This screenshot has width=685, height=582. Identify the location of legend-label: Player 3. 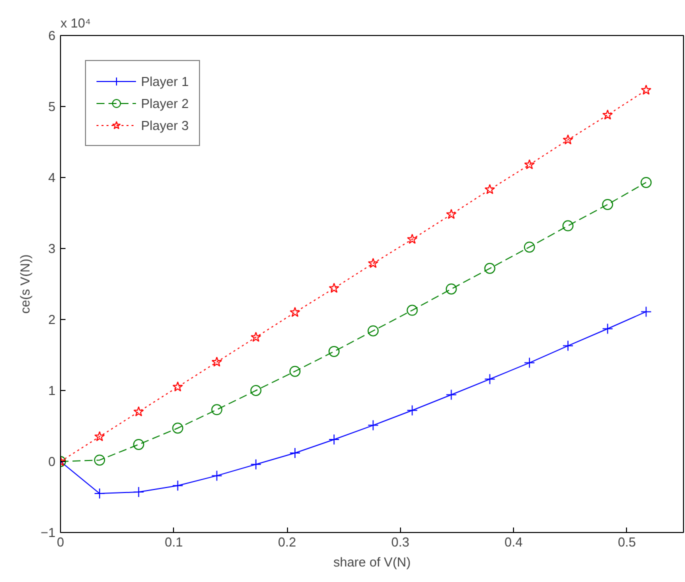
(165, 125).